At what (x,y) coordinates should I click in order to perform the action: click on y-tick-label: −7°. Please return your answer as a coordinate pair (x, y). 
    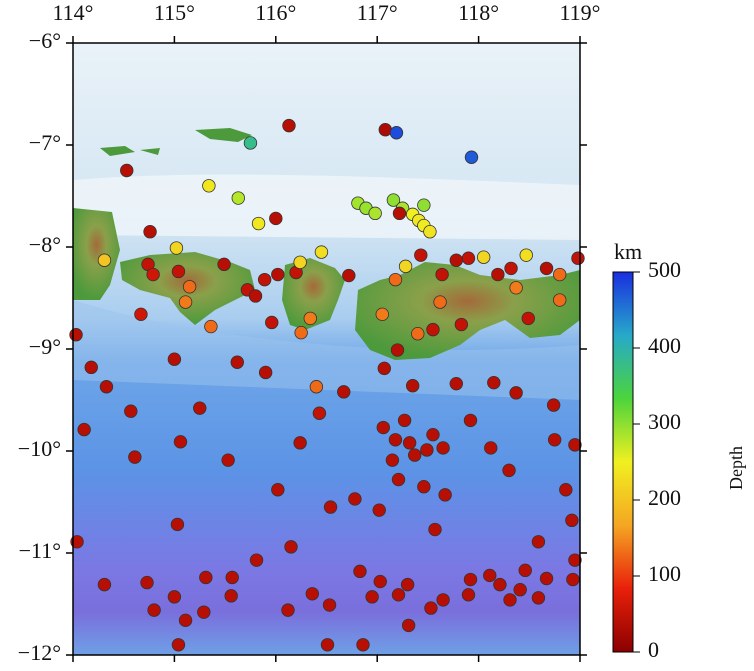
    Looking at the image, I should click on (45, 142).